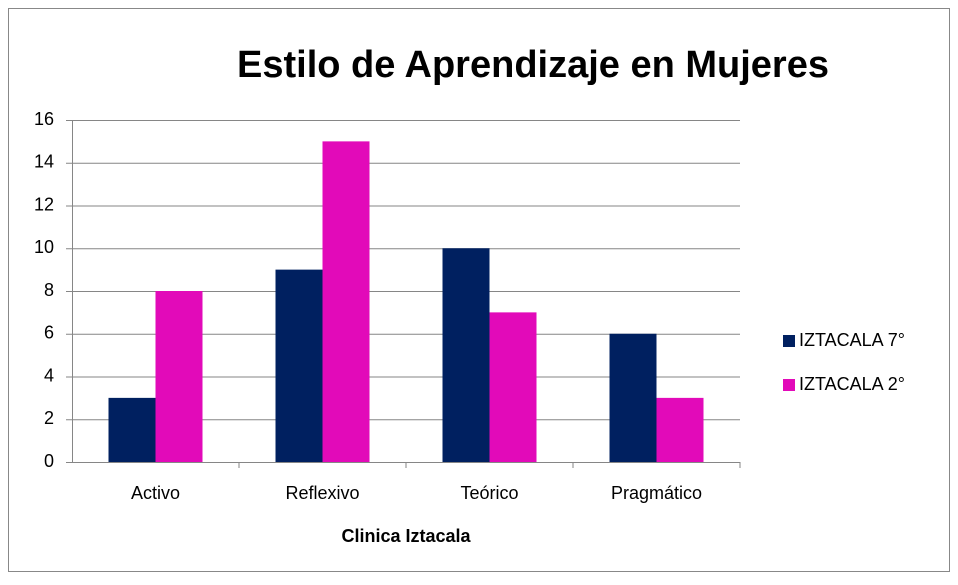 The height and width of the screenshot is (585, 958). I want to click on y-tick-label: 8, so click(49, 290).